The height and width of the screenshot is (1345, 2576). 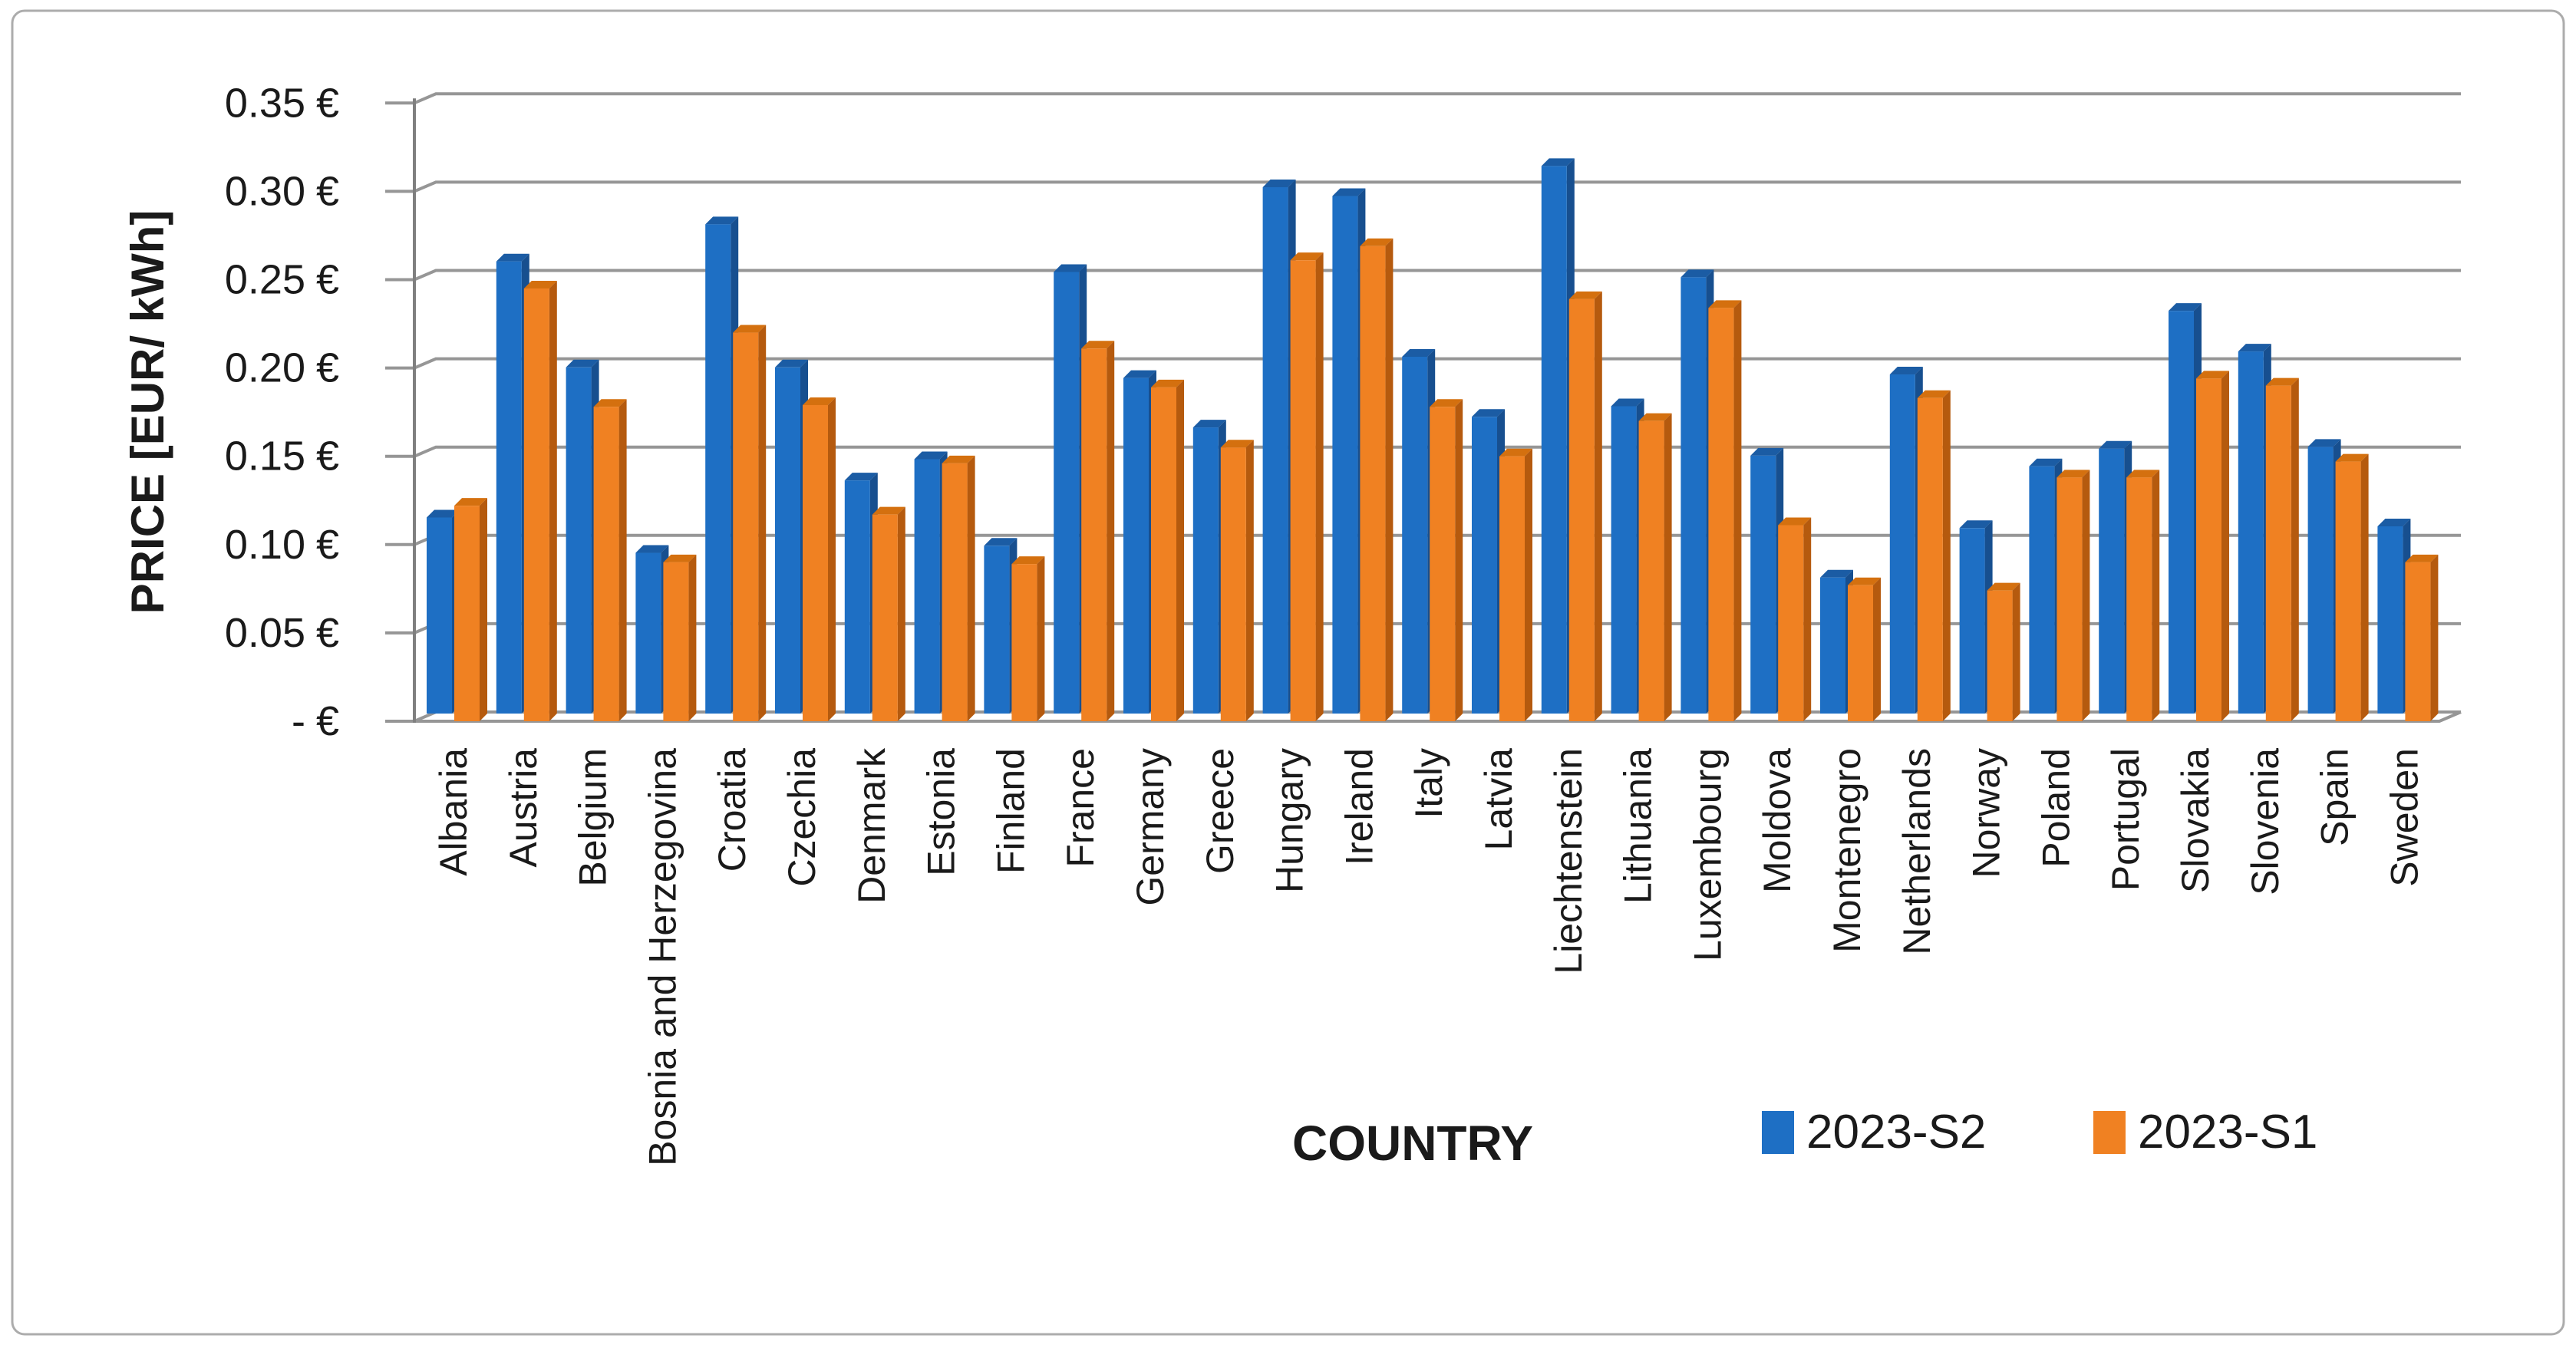 What do you see at coordinates (2335, 797) in the screenshot?
I see `category-label: Spain` at bounding box center [2335, 797].